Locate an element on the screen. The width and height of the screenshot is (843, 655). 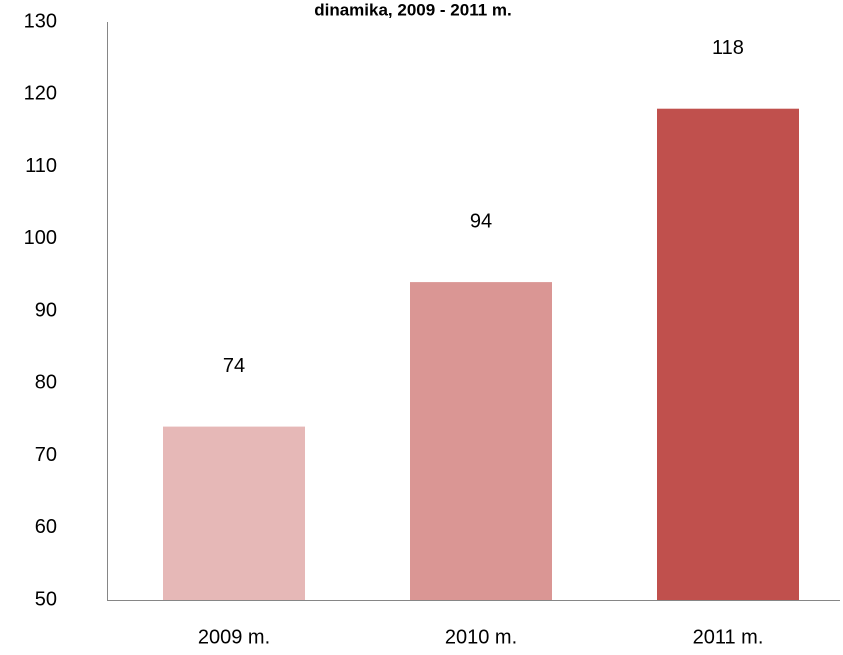
data-label: 94 is located at coordinates (481, 221).